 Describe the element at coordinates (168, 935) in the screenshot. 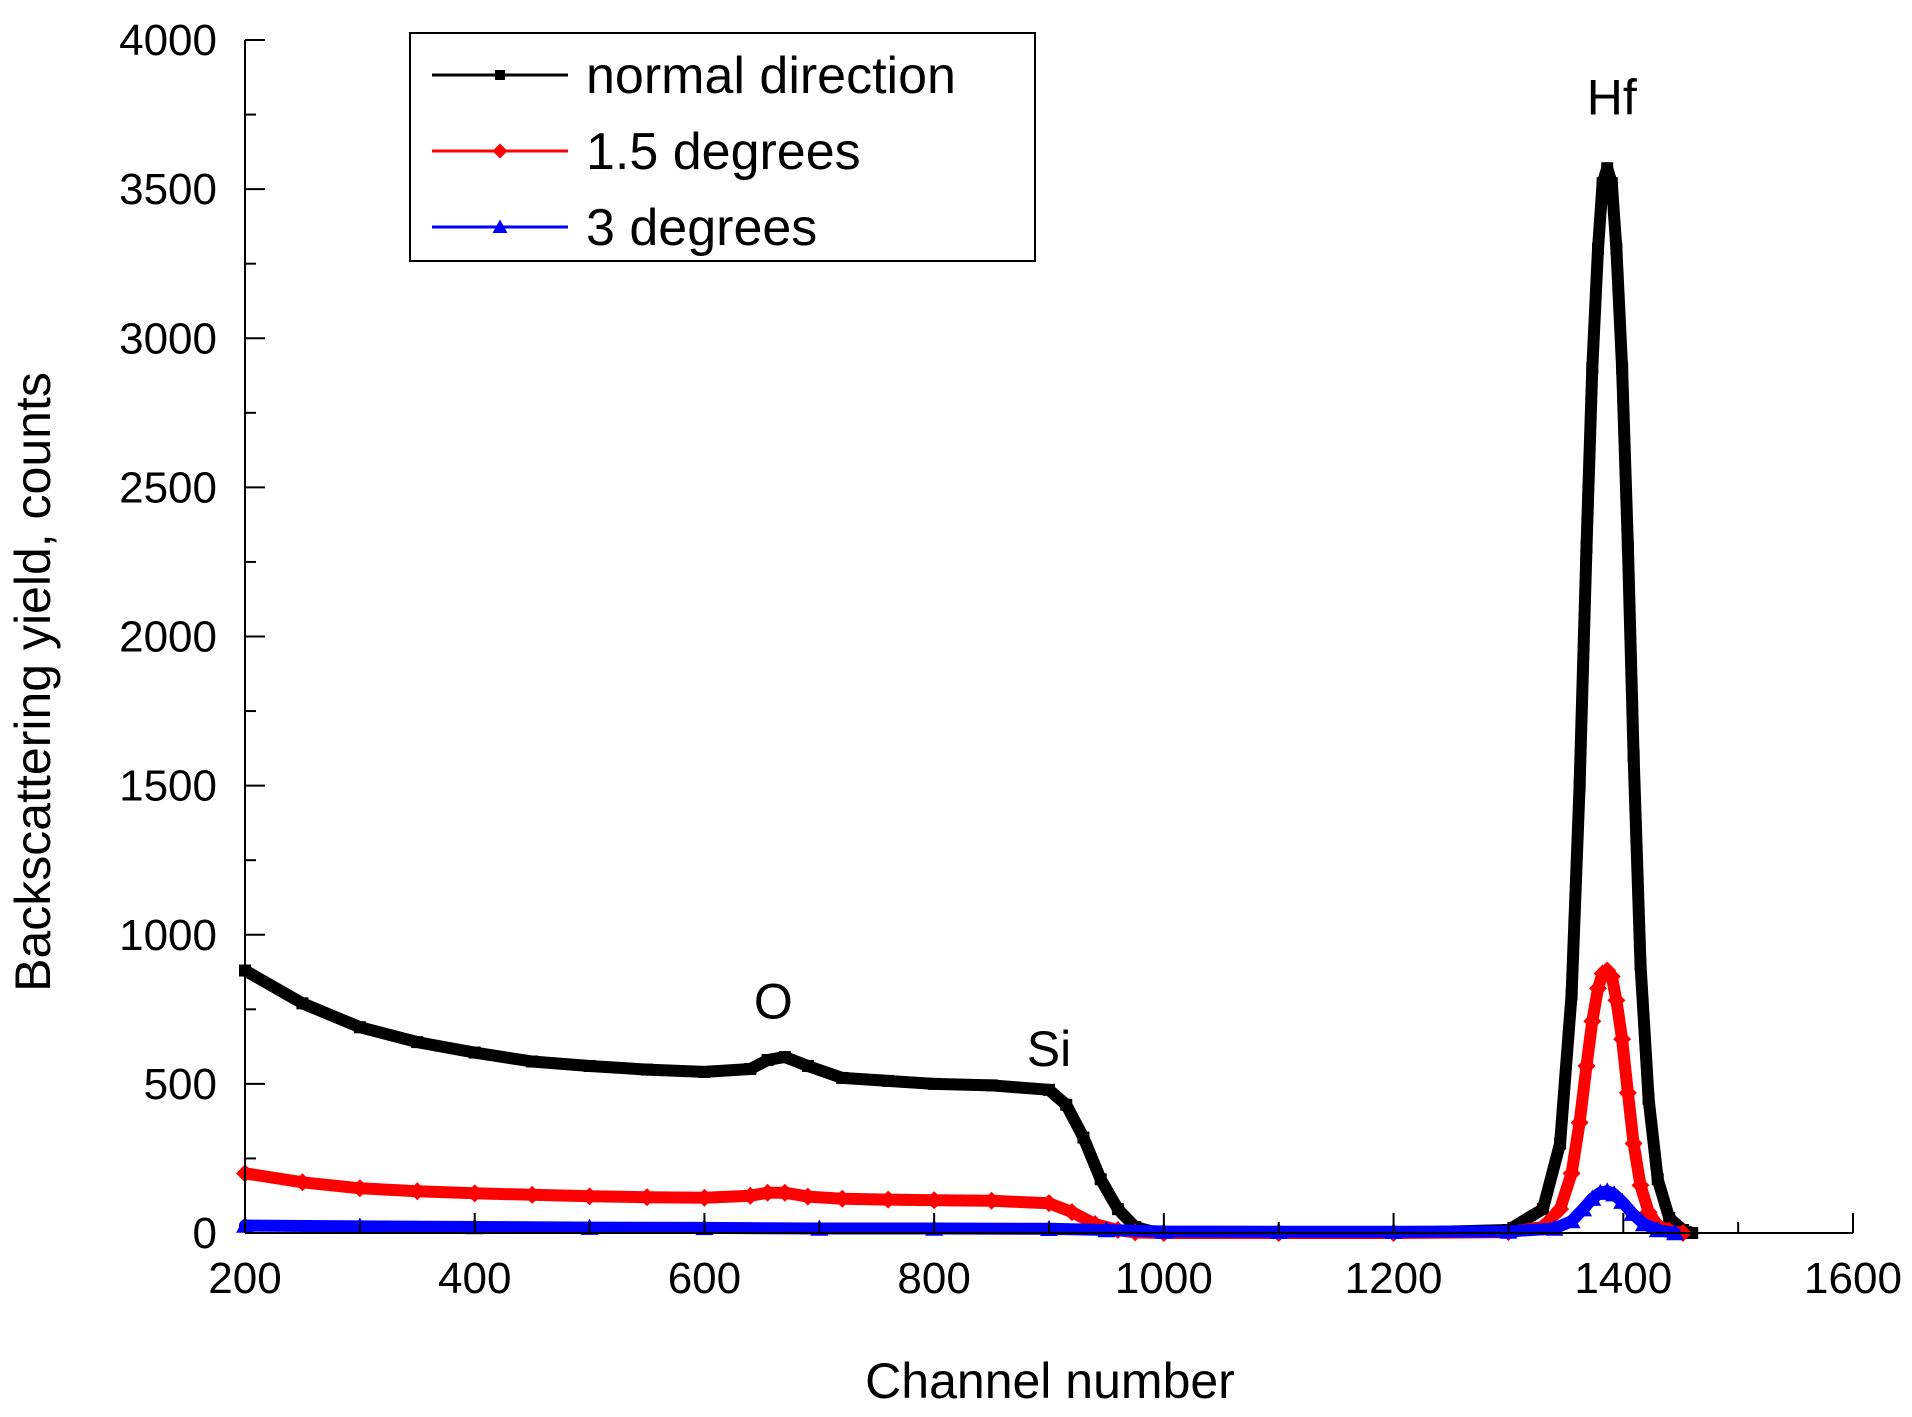

I see `y-tick-label: 1000` at that location.